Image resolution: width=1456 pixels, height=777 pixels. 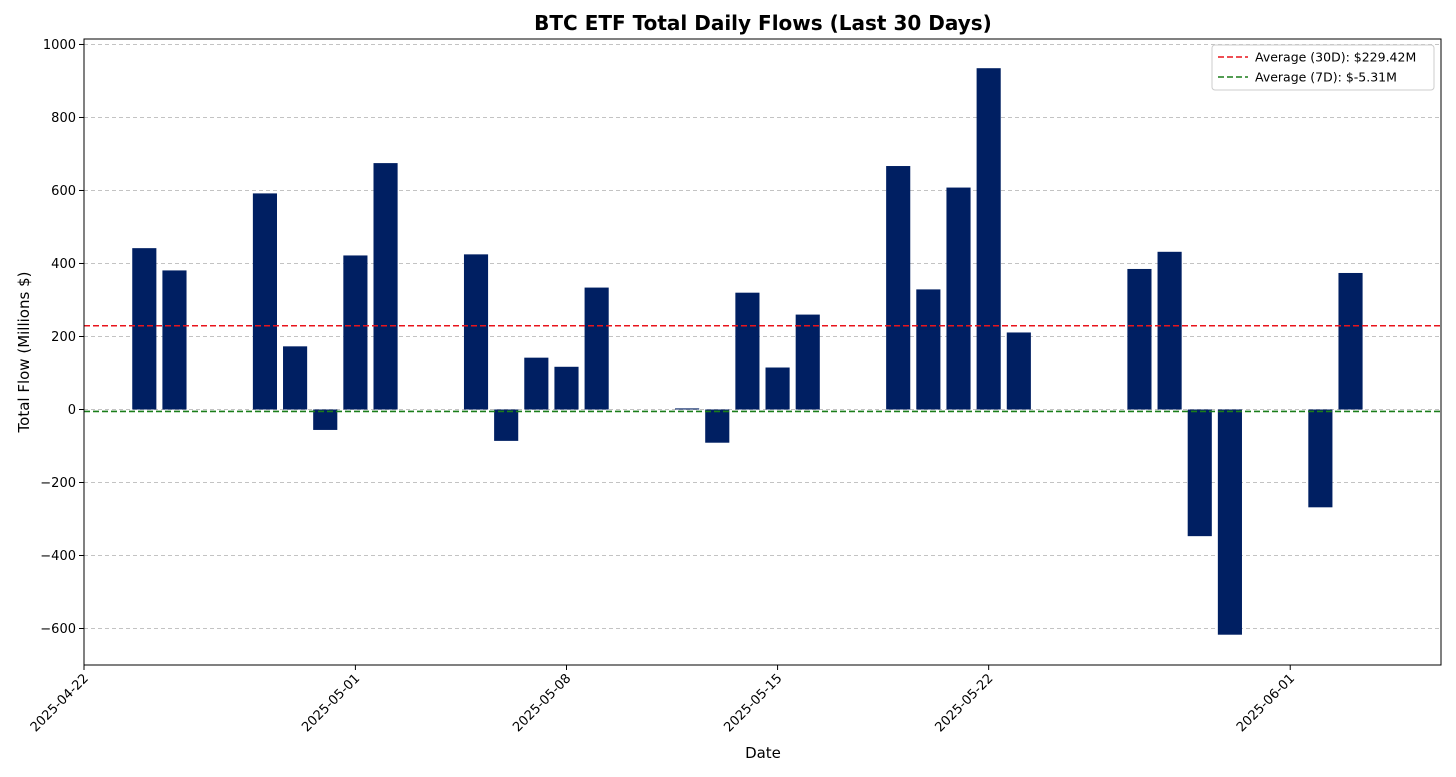 What do you see at coordinates (1326, 77) in the screenshot?
I see `legend-label: Average (7D): $-5.31M` at bounding box center [1326, 77].